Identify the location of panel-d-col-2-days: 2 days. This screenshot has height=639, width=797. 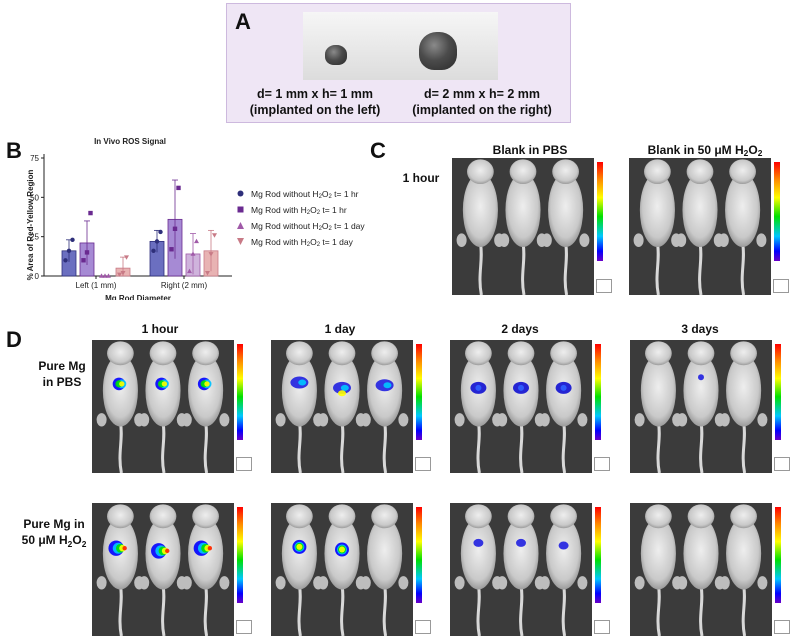
(520, 329).